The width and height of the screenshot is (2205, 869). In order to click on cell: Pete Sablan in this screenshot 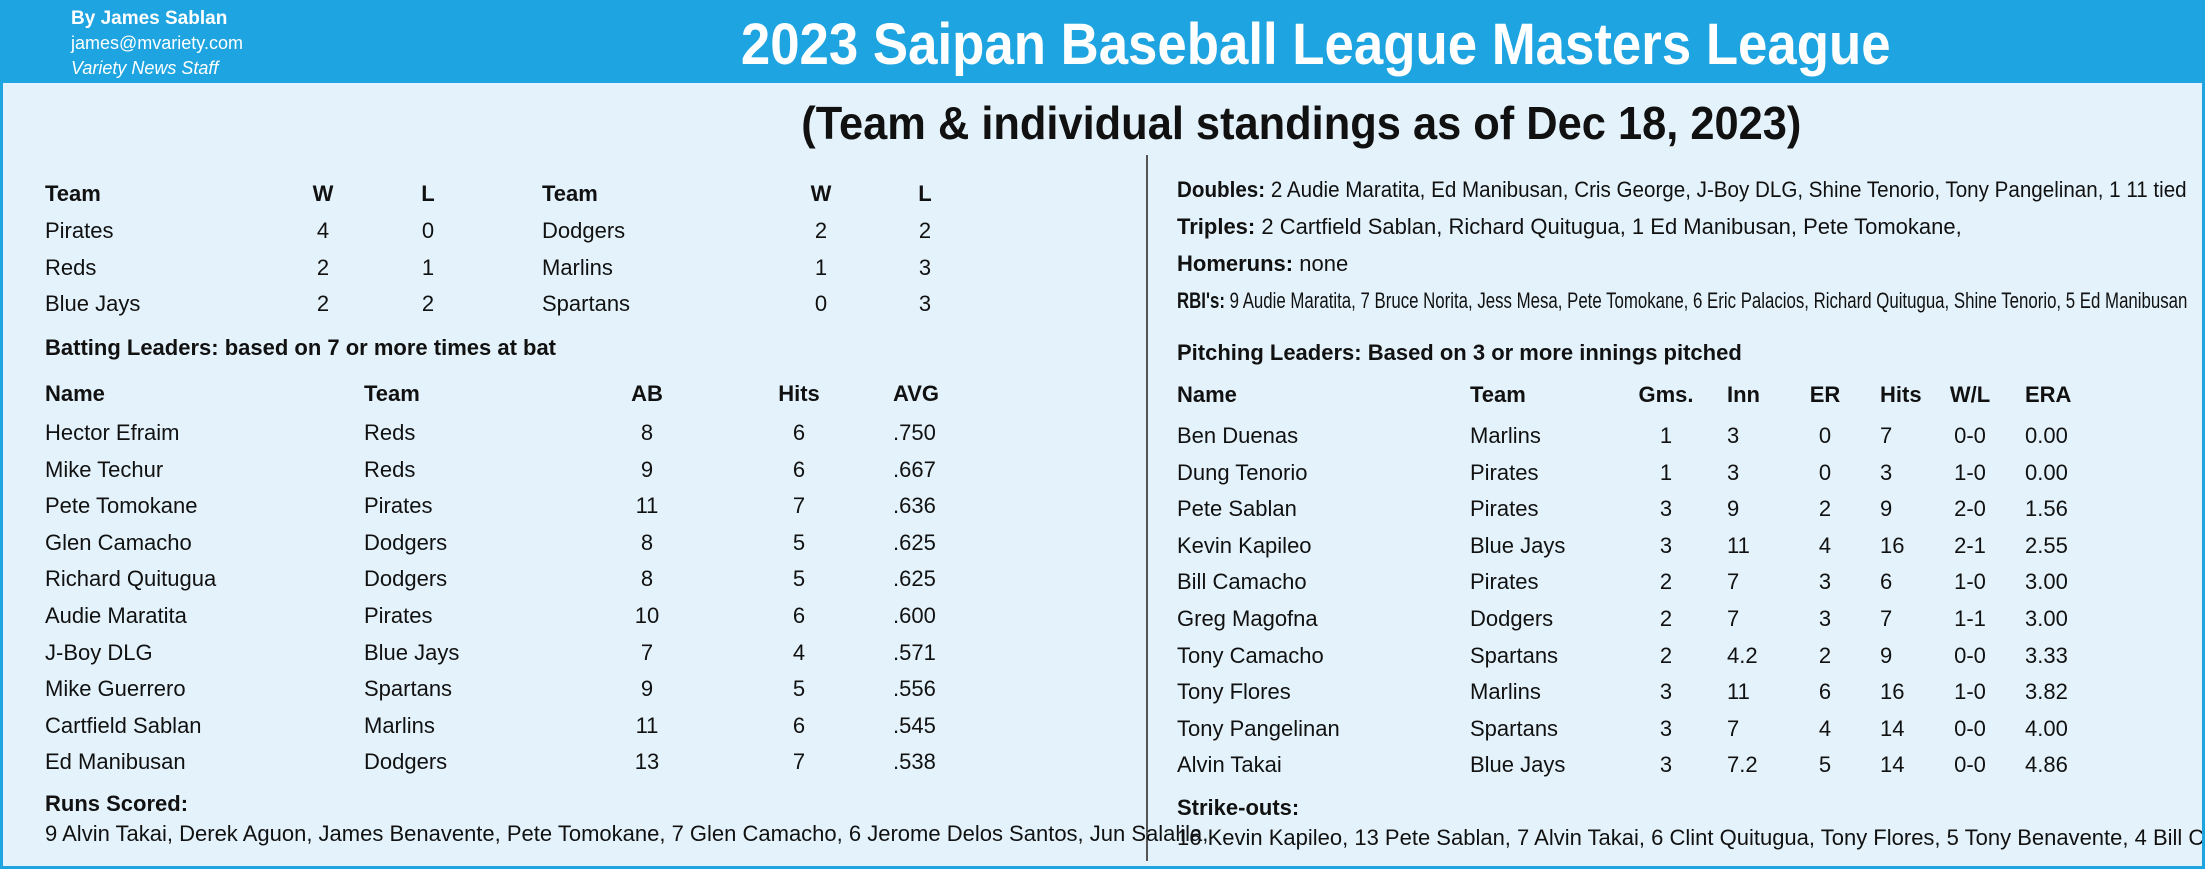, I will do `click(1237, 509)`.